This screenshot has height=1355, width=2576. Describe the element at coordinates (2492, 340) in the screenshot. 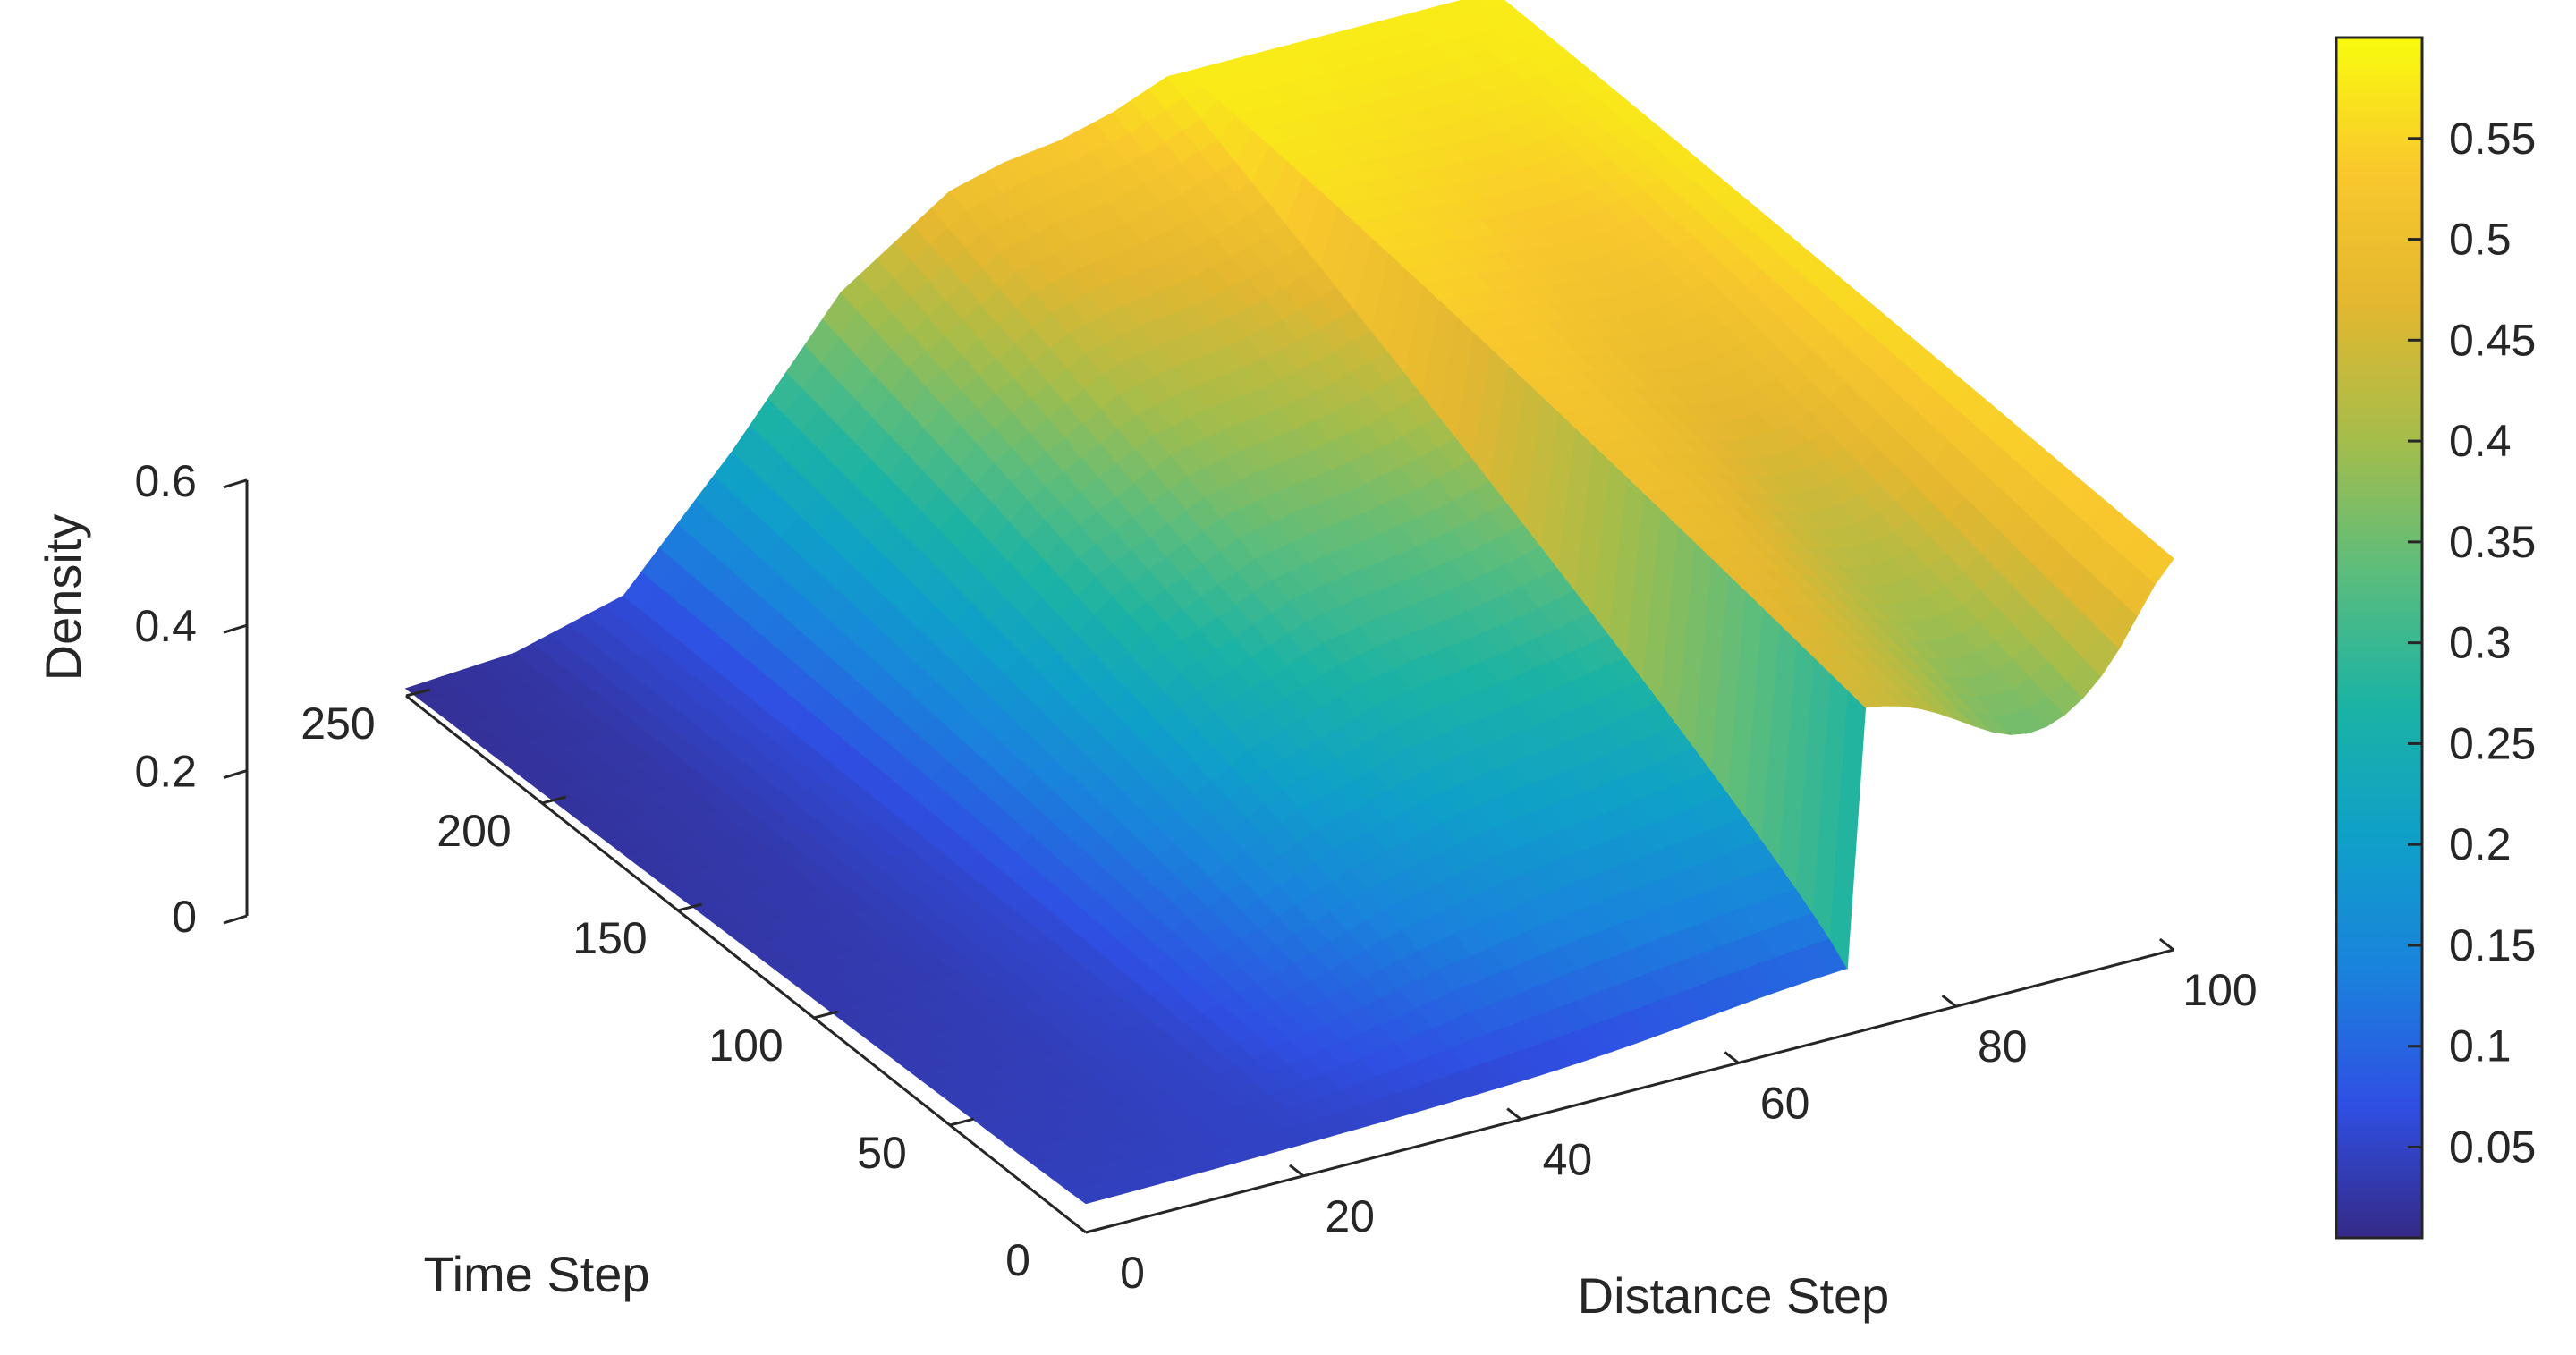

I see `colorbar-tick-label: 0.45` at that location.